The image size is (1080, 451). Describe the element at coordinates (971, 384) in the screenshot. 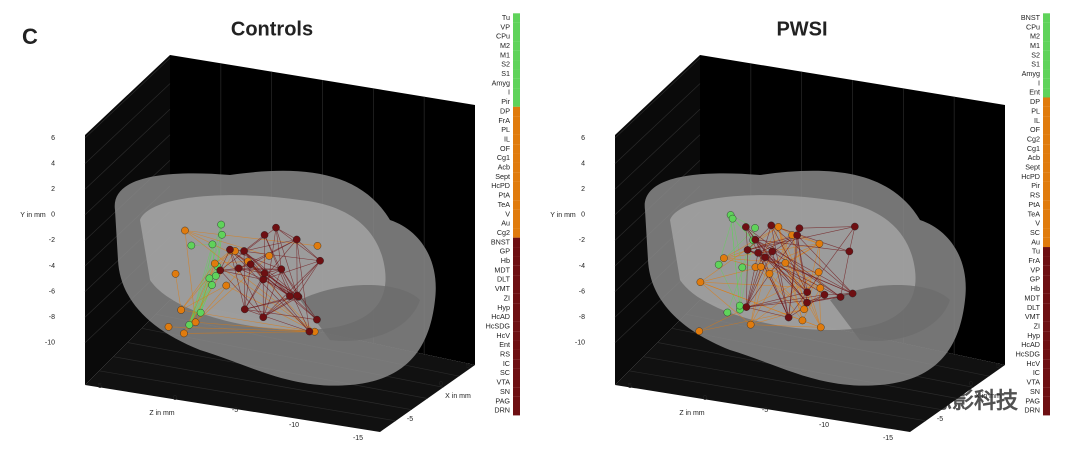

I see `x-tick-label: 0` at that location.